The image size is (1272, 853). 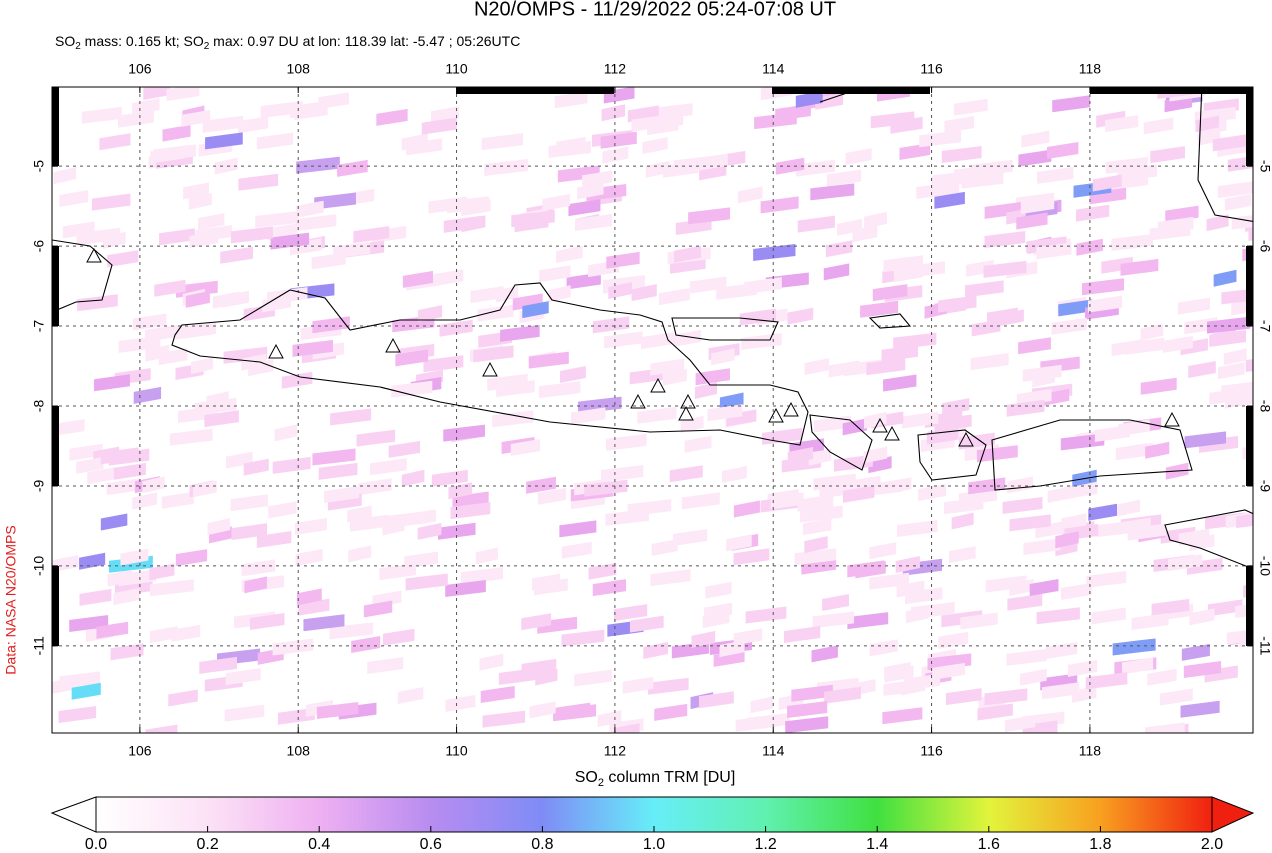 I want to click on y-tick-label: -11, so click(x=39, y=645).